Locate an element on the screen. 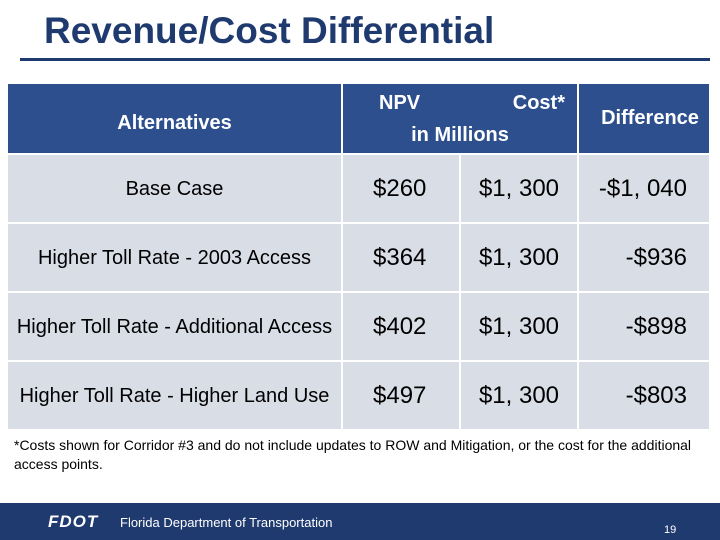  cell-npv: $497 is located at coordinates (401, 396).